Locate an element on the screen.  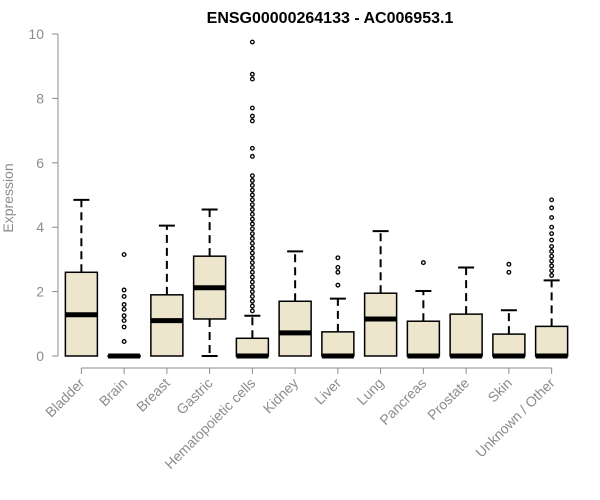
y-tick-label: 6 is located at coordinates (40, 163).